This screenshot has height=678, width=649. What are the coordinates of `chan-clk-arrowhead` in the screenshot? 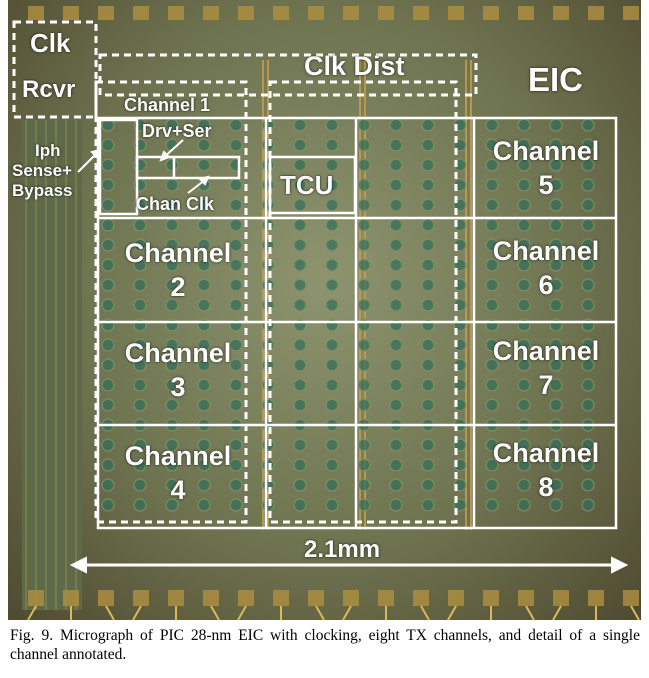 It's located at (204, 180).